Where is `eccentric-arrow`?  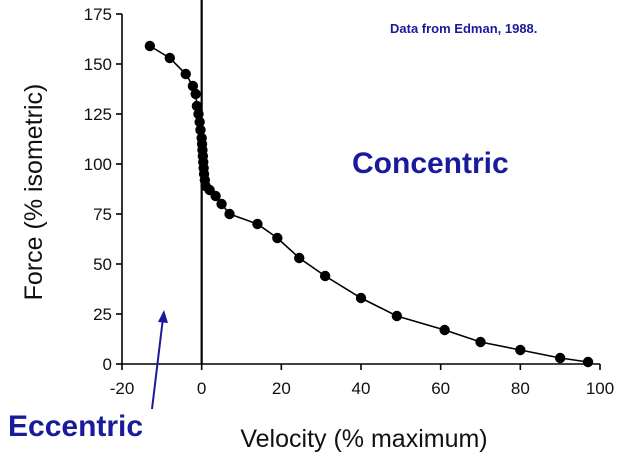 eccentric-arrow is located at coordinates (159, 360).